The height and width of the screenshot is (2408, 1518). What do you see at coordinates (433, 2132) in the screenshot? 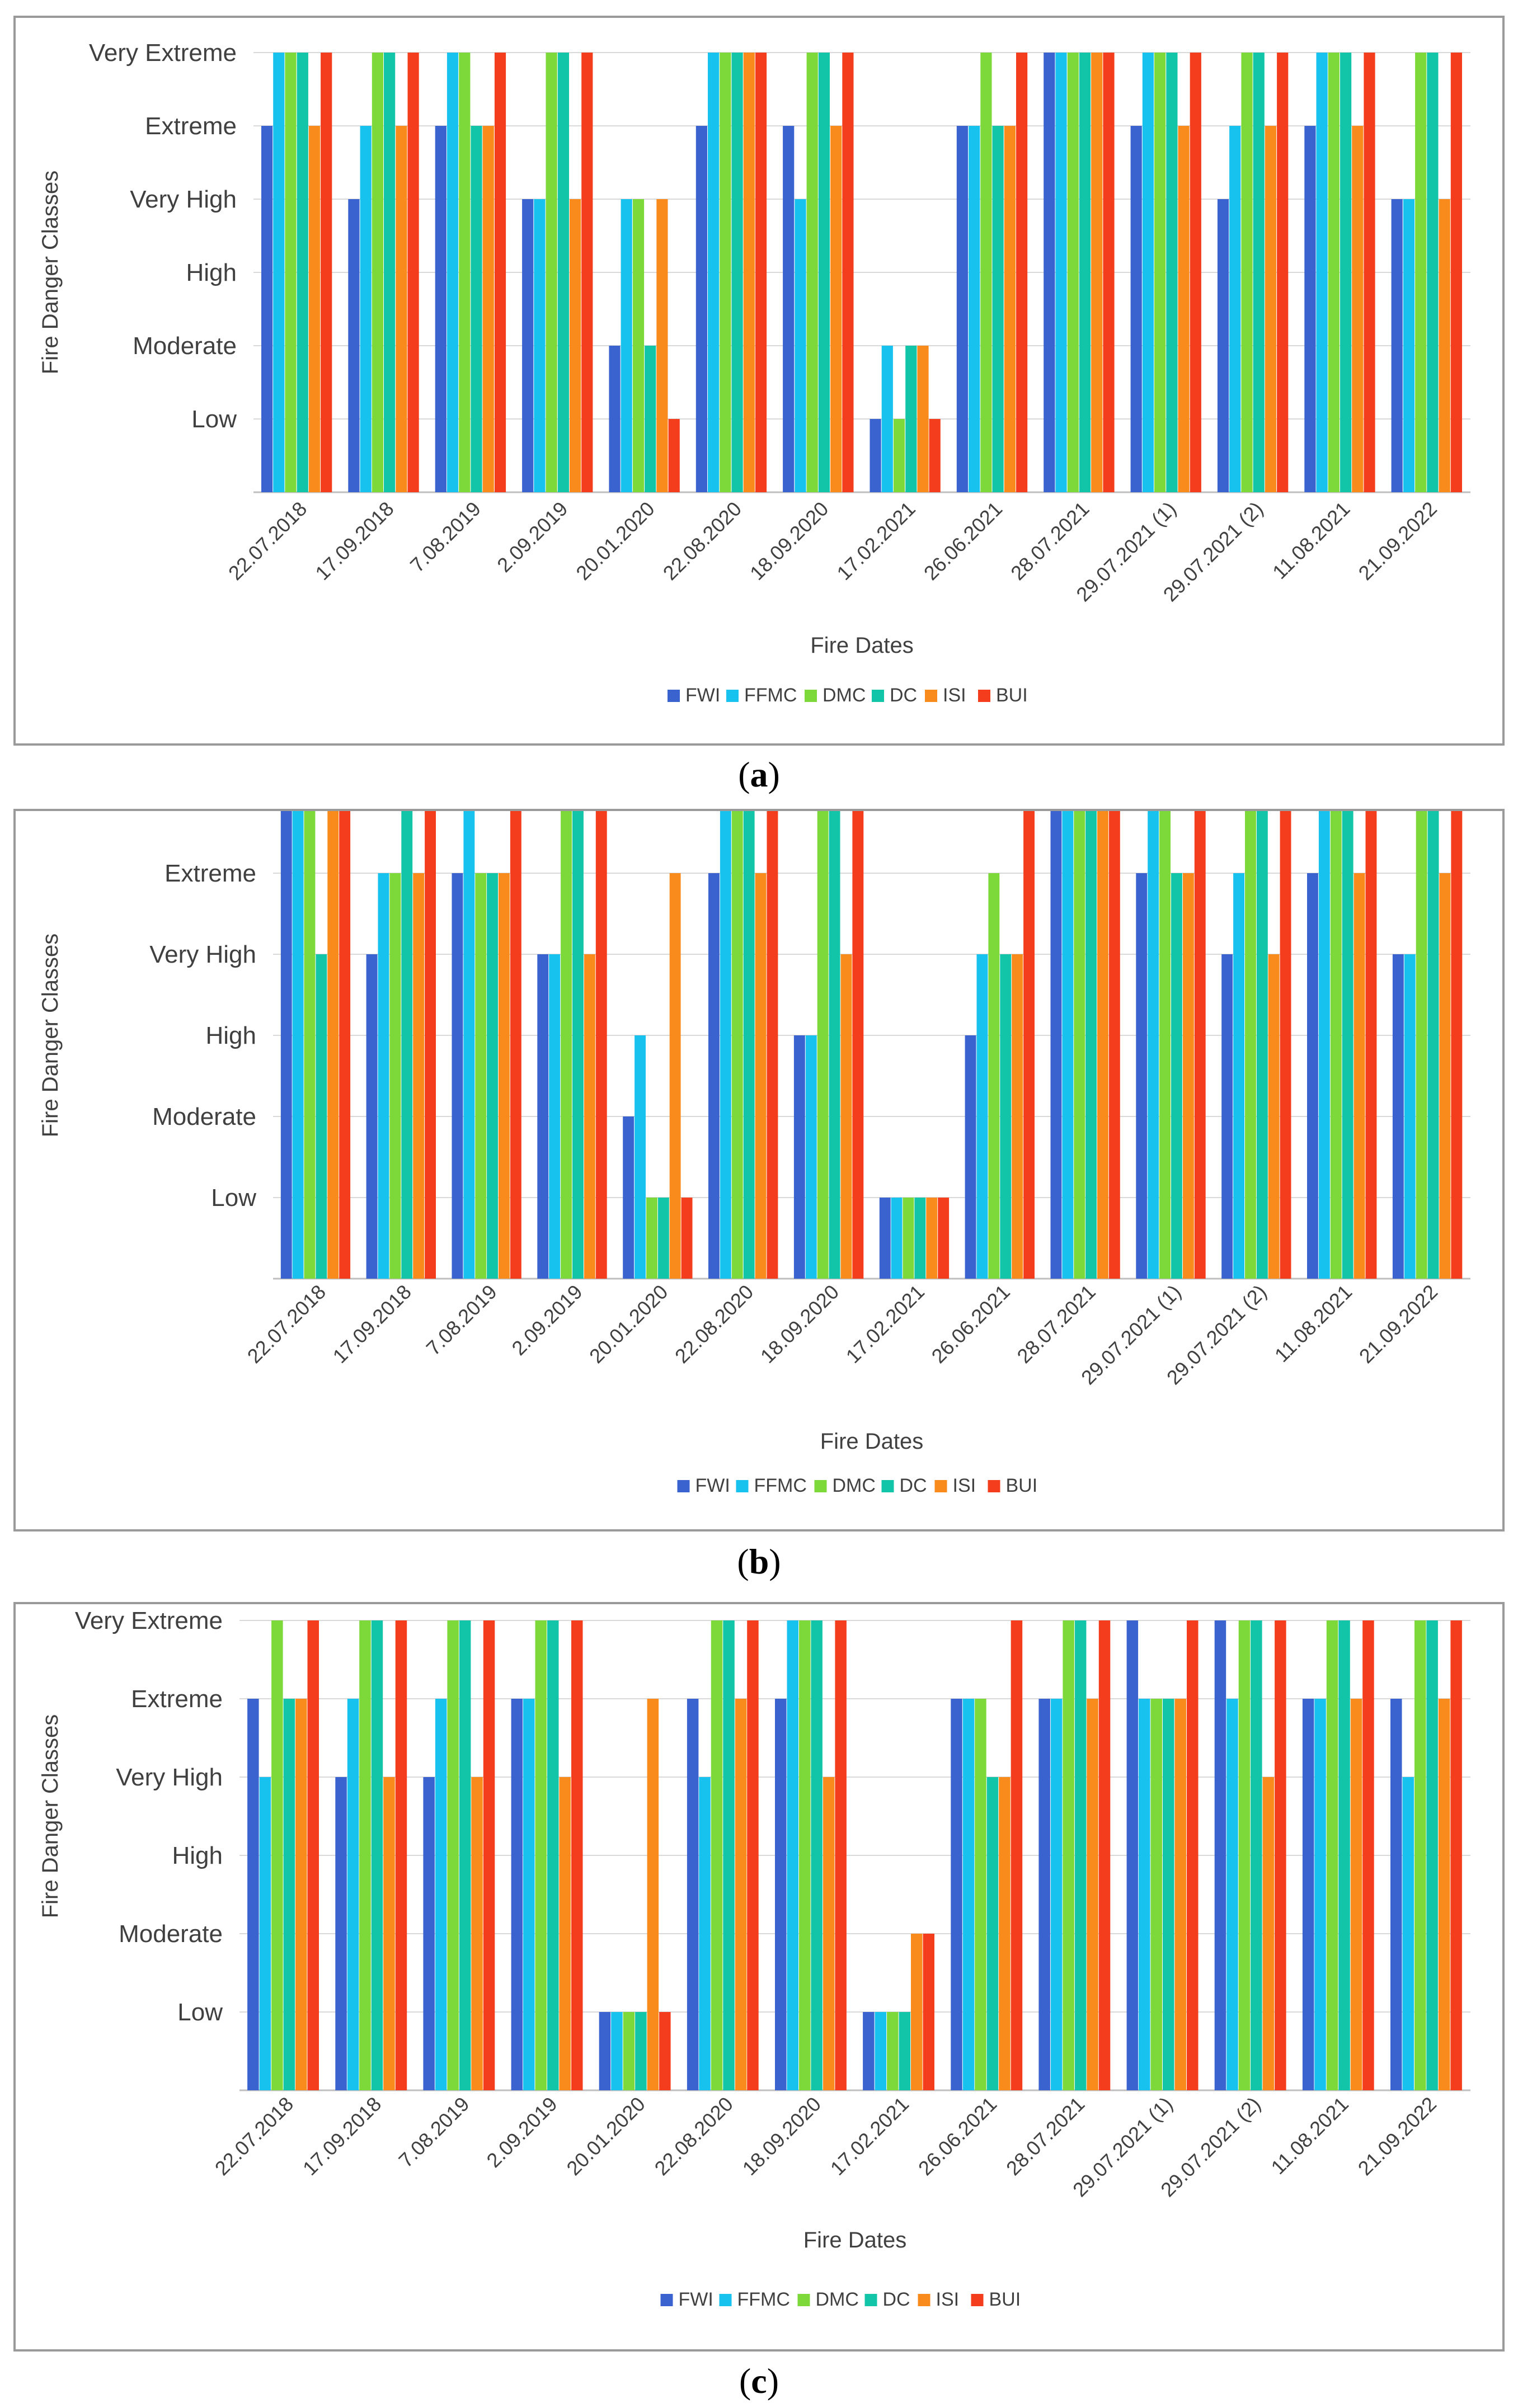
I see `x-tick-label: 7.08.2019` at bounding box center [433, 2132].